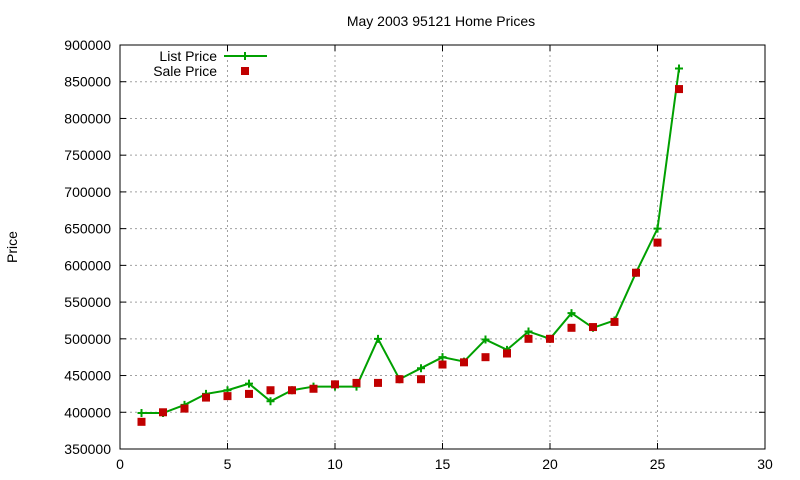  Describe the element at coordinates (87, 118) in the screenshot. I see `y-tick-label: 800000` at that location.